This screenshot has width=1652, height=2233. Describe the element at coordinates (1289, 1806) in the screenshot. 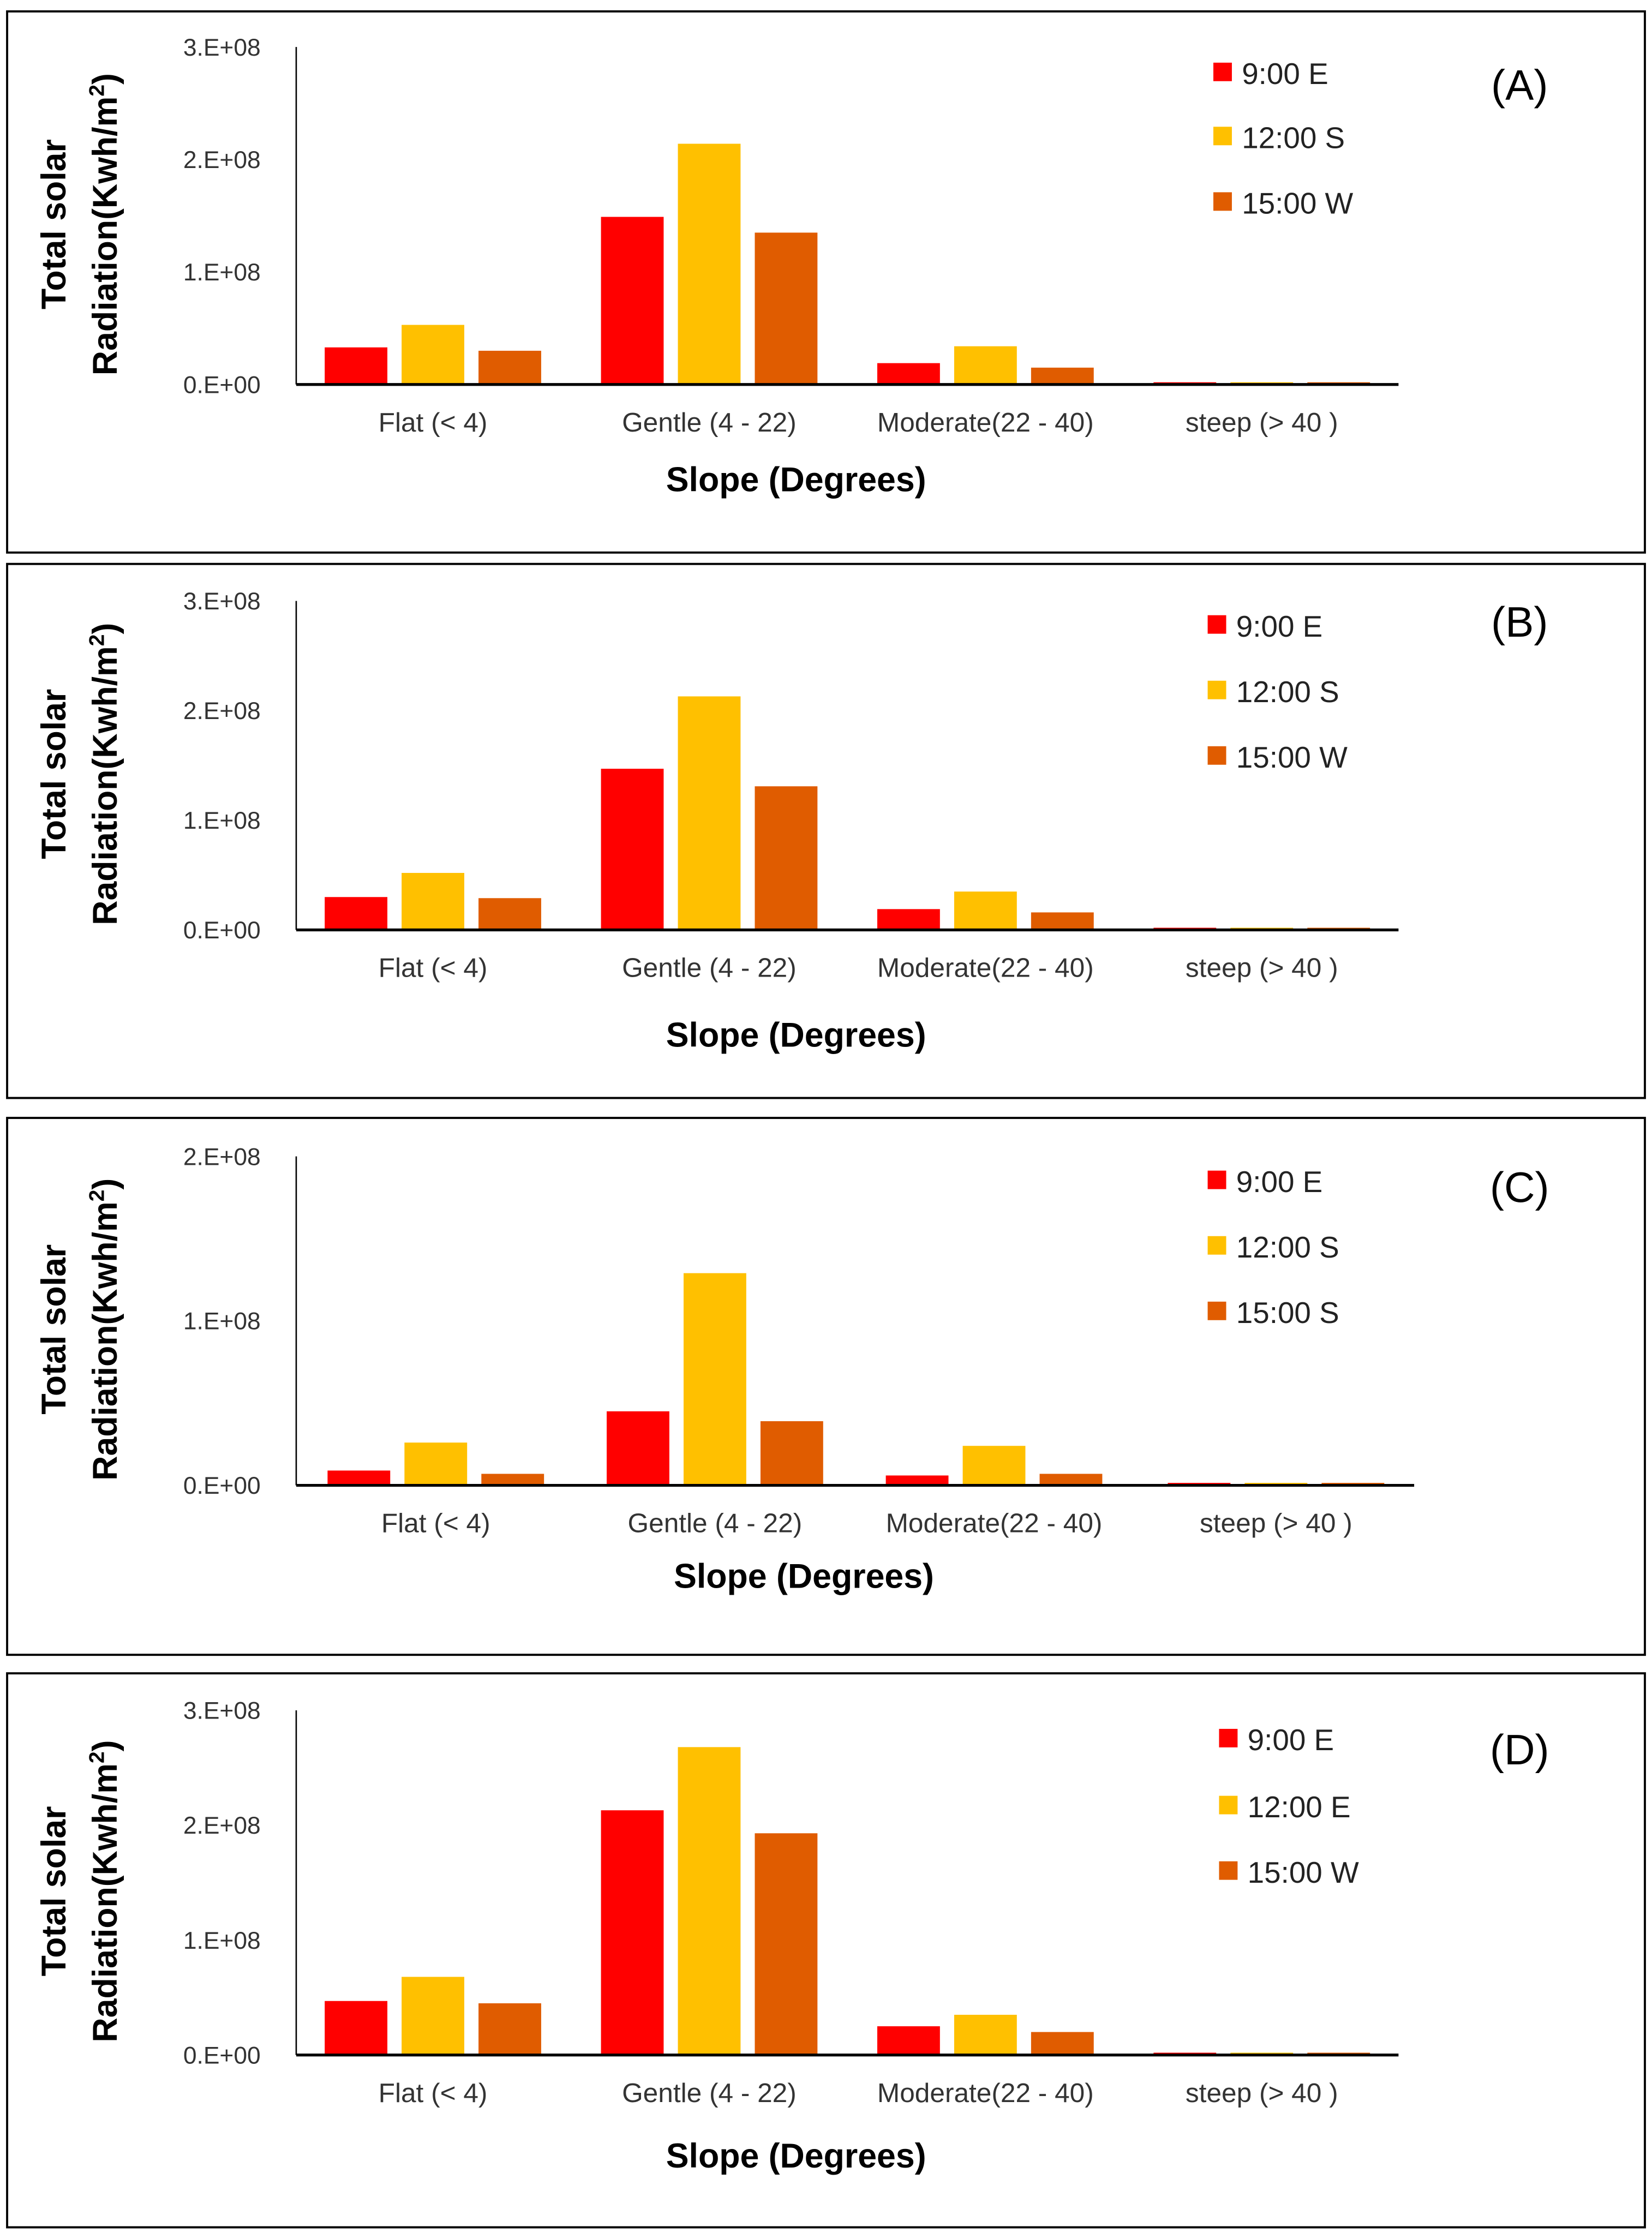

I see `legend: 9:00 E 12:00 E 15:00 W` at that location.